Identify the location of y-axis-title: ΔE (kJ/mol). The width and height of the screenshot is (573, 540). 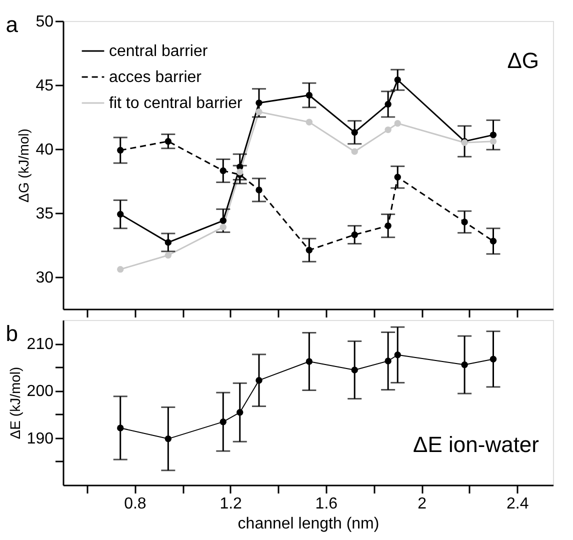
(14, 403).